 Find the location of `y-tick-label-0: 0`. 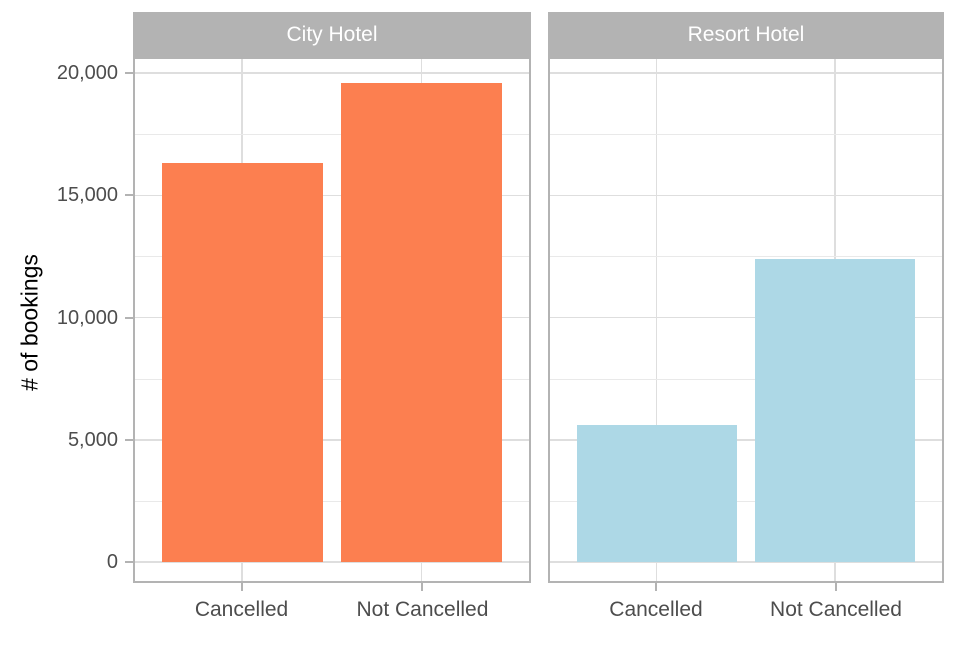

y-tick-label-0: 0 is located at coordinates (112, 562).